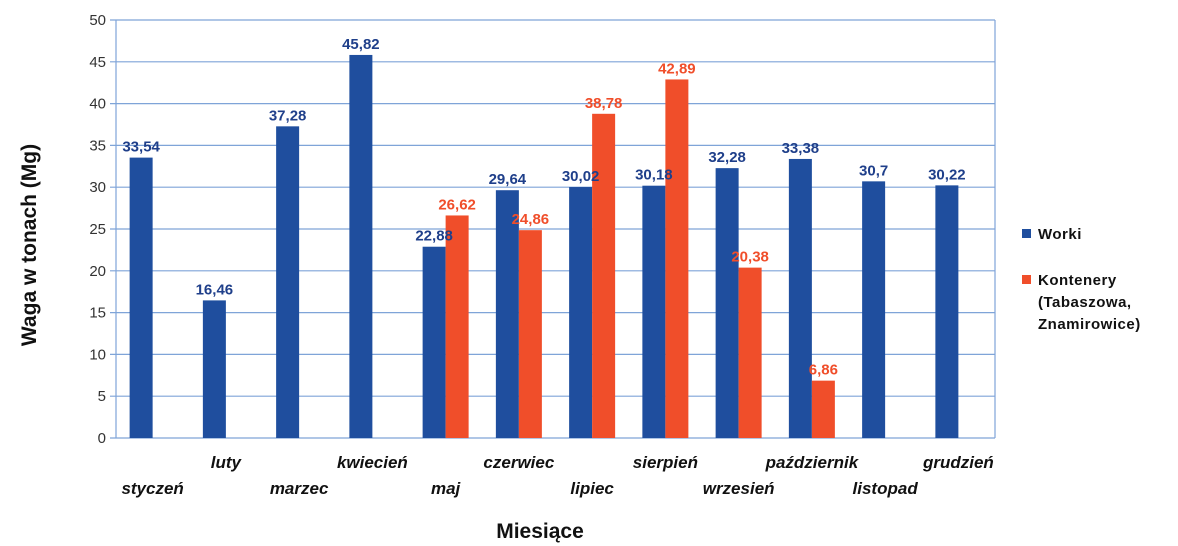 The image size is (1178, 546). What do you see at coordinates (1060, 234) in the screenshot?
I see `legend-label-worki: Worki` at bounding box center [1060, 234].